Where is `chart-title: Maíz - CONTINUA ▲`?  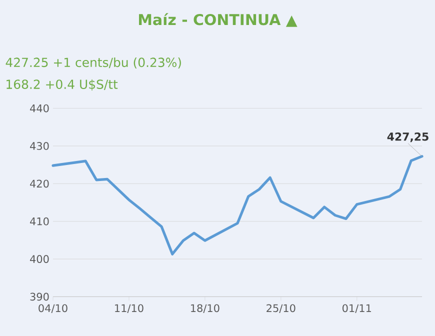
chart-title: Maíz - CONTINUA ▲ is located at coordinates (218, 20).